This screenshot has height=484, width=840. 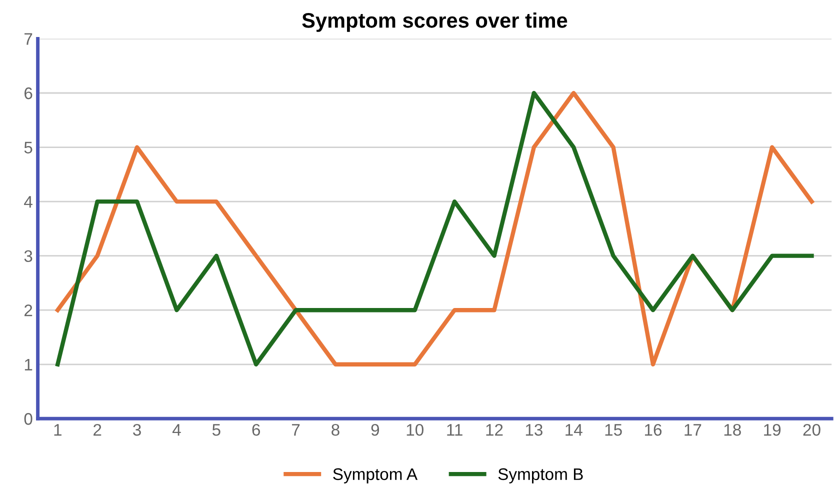 I want to click on x-tick-label: 13, so click(x=534, y=430).